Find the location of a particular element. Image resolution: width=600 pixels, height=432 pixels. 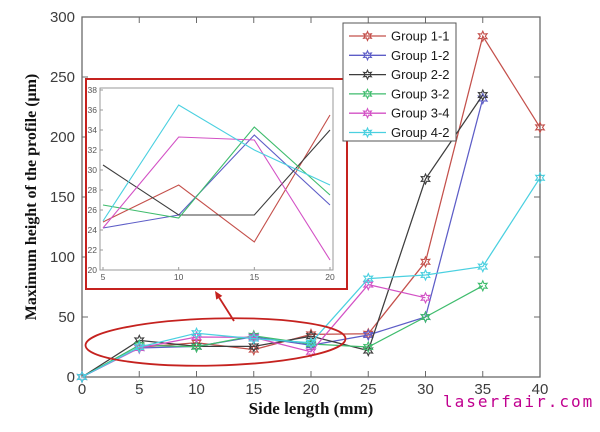

inset-y-tick-label: 22 is located at coordinates (93, 250).